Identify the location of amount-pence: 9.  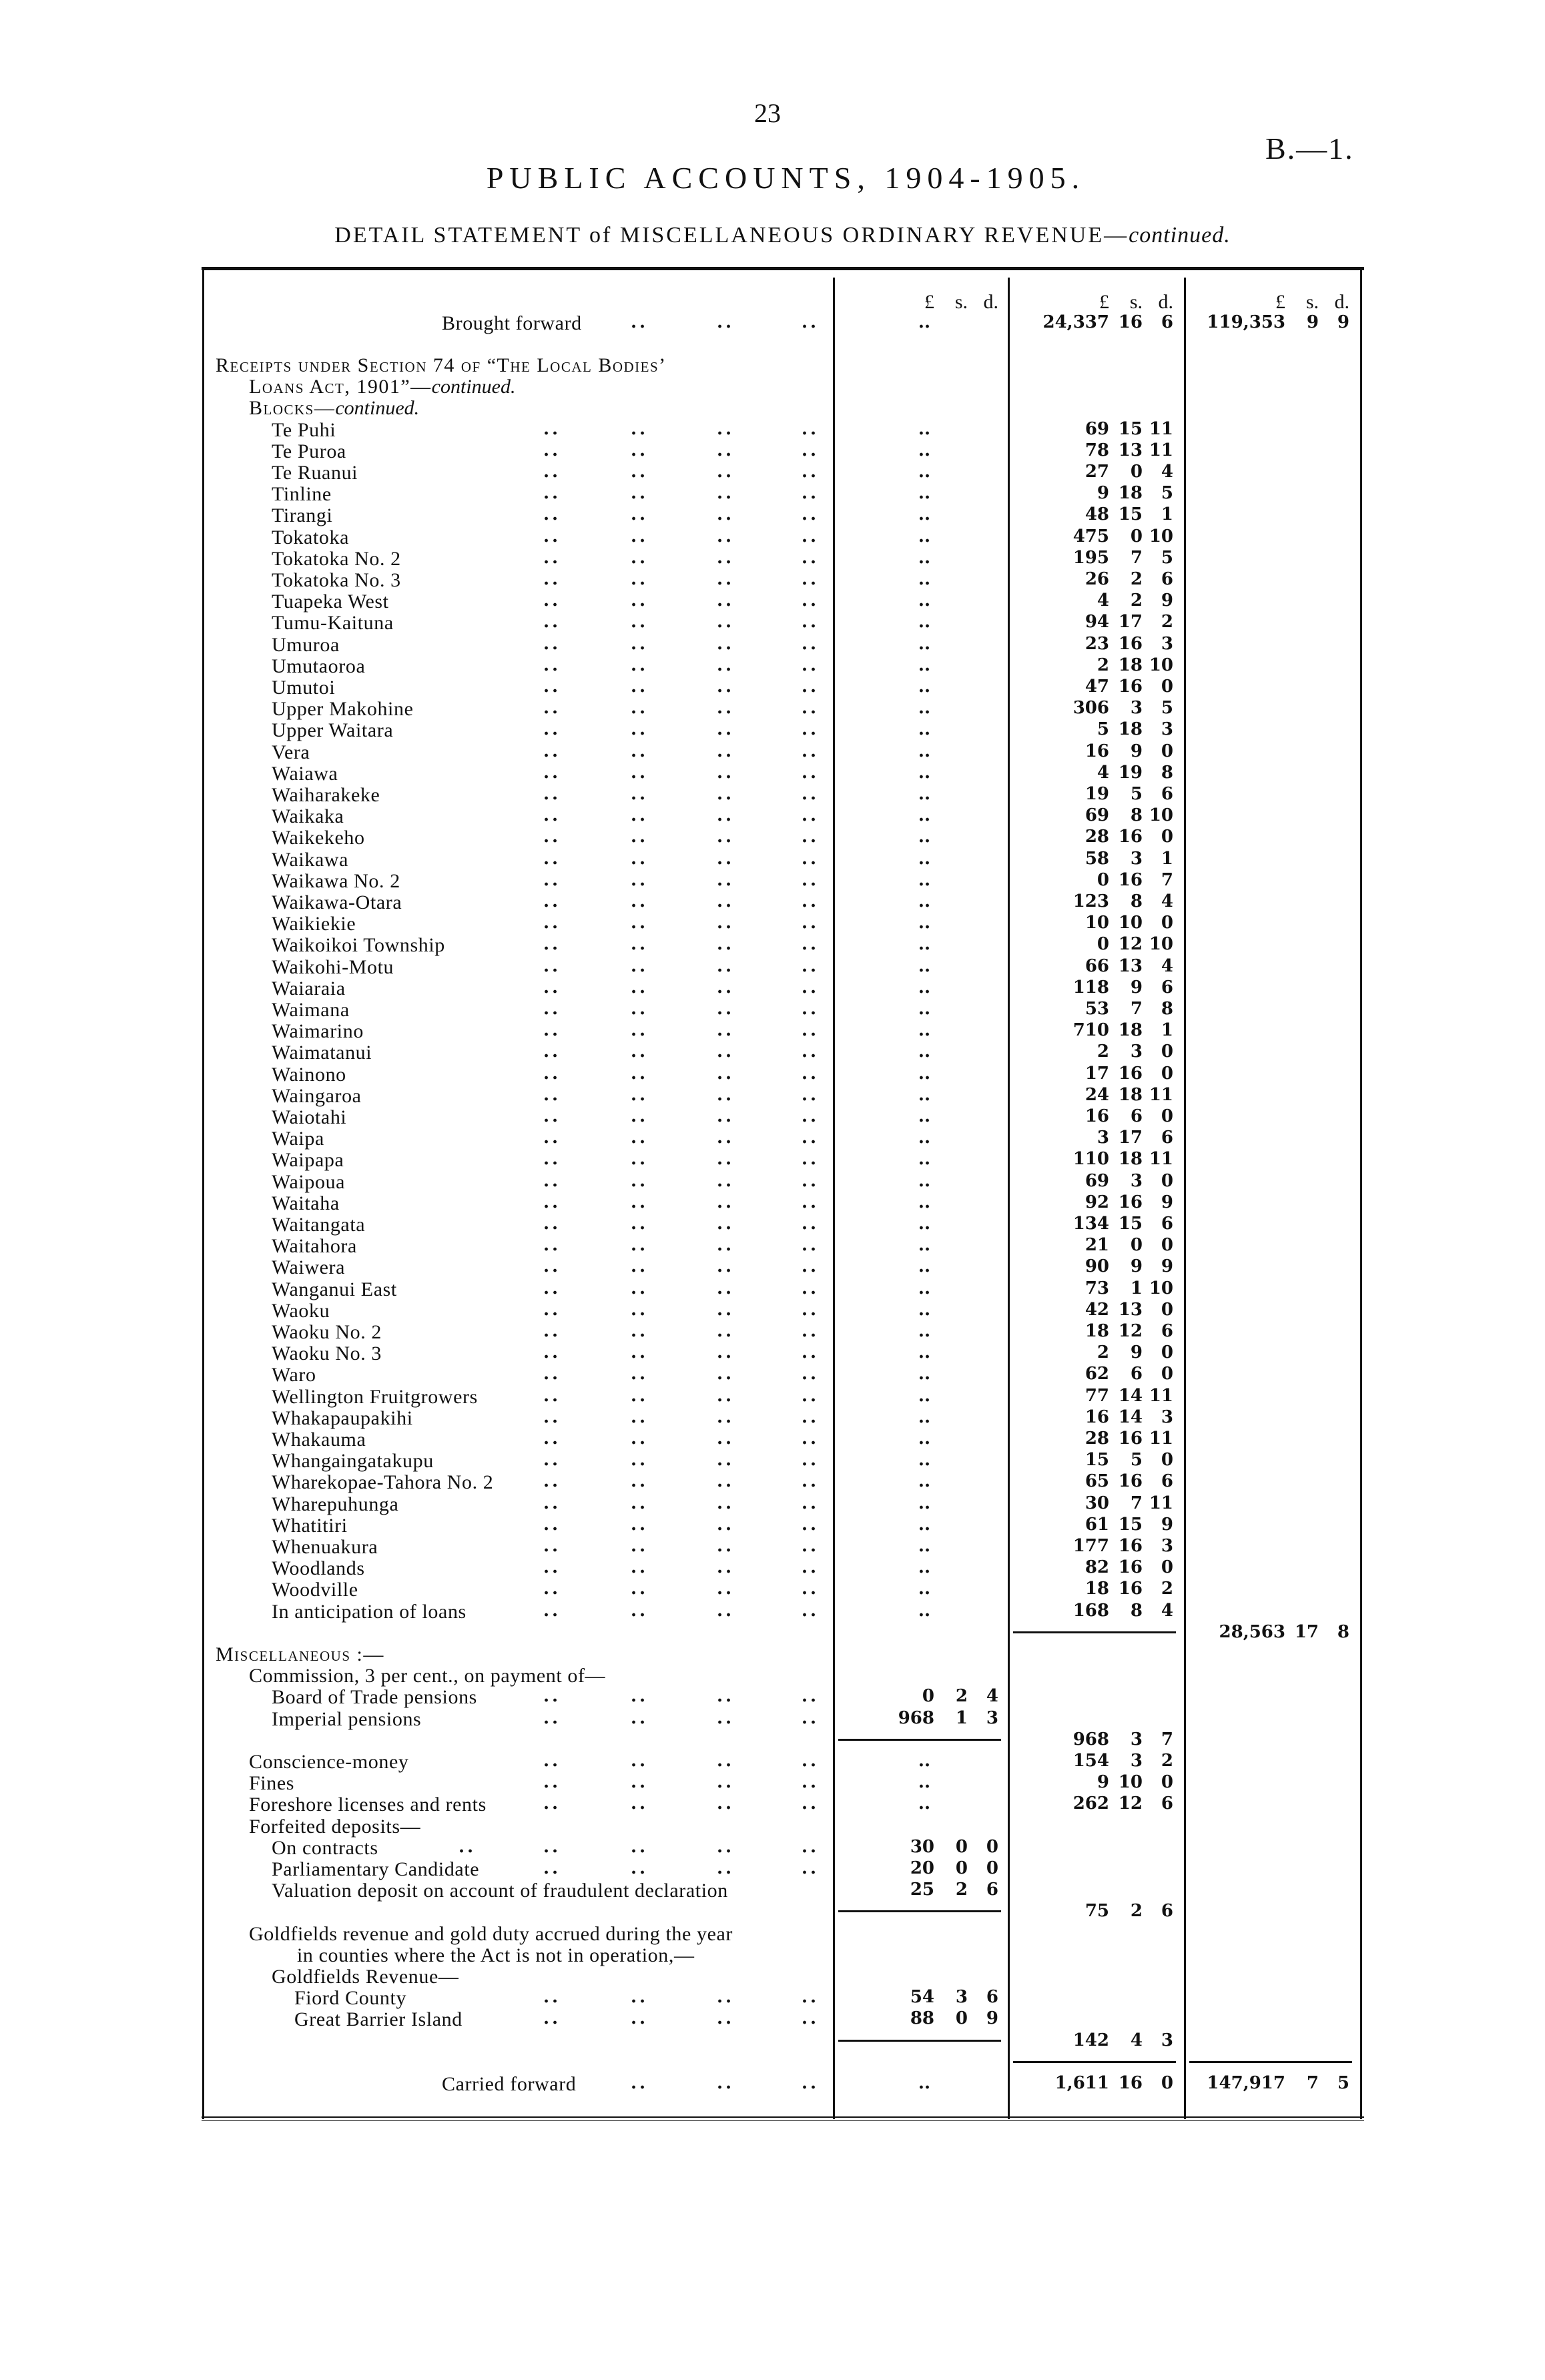
(1167, 1202).